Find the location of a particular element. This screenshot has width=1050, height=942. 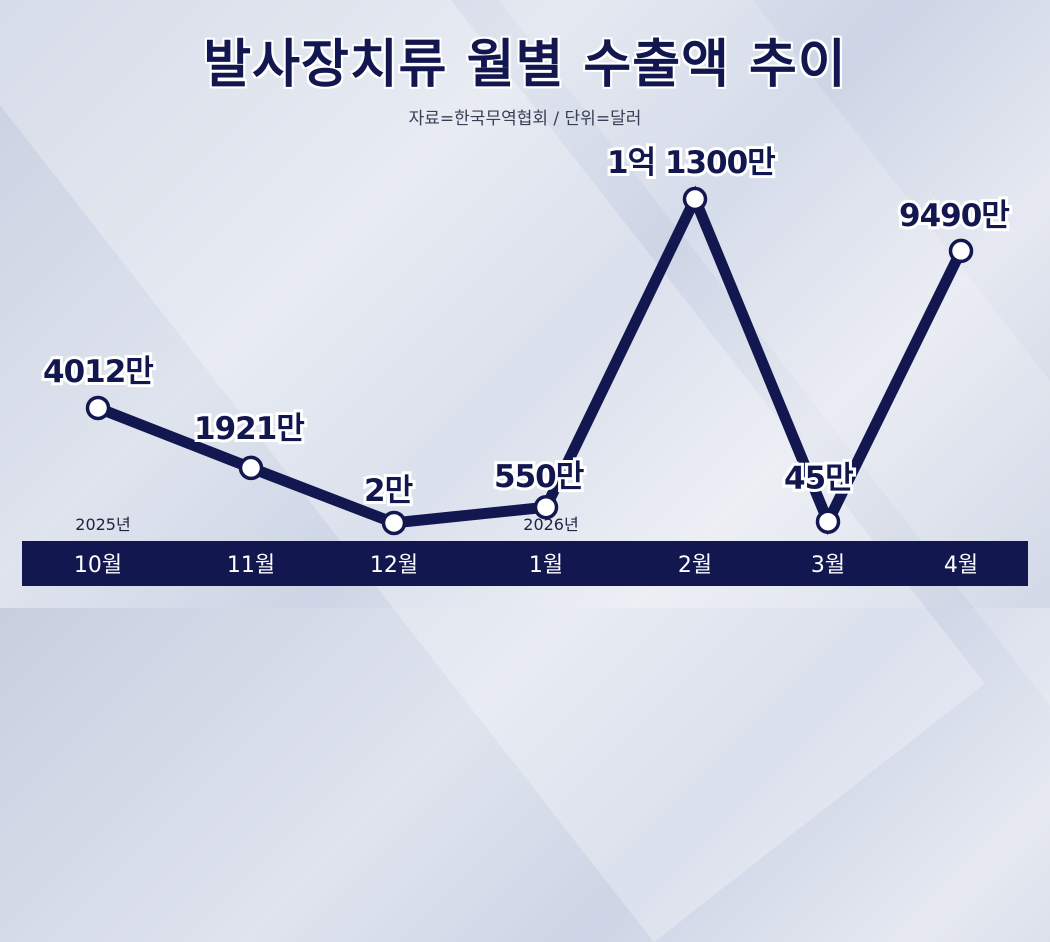

year-label: 2025년 is located at coordinates (102, 524).